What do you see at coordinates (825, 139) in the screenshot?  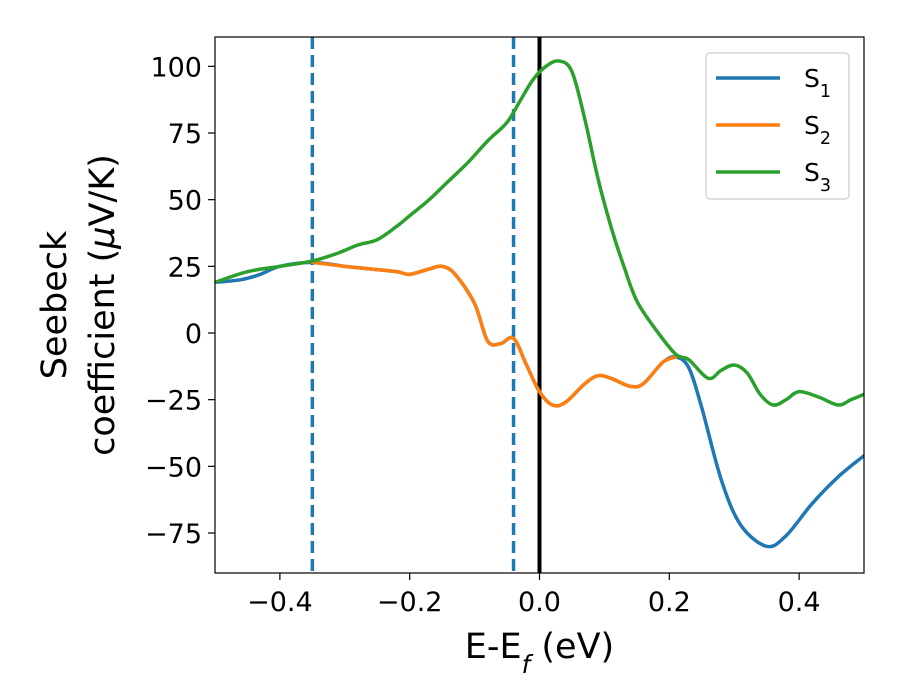 I see `legend-label-s2-part: 2` at bounding box center [825, 139].